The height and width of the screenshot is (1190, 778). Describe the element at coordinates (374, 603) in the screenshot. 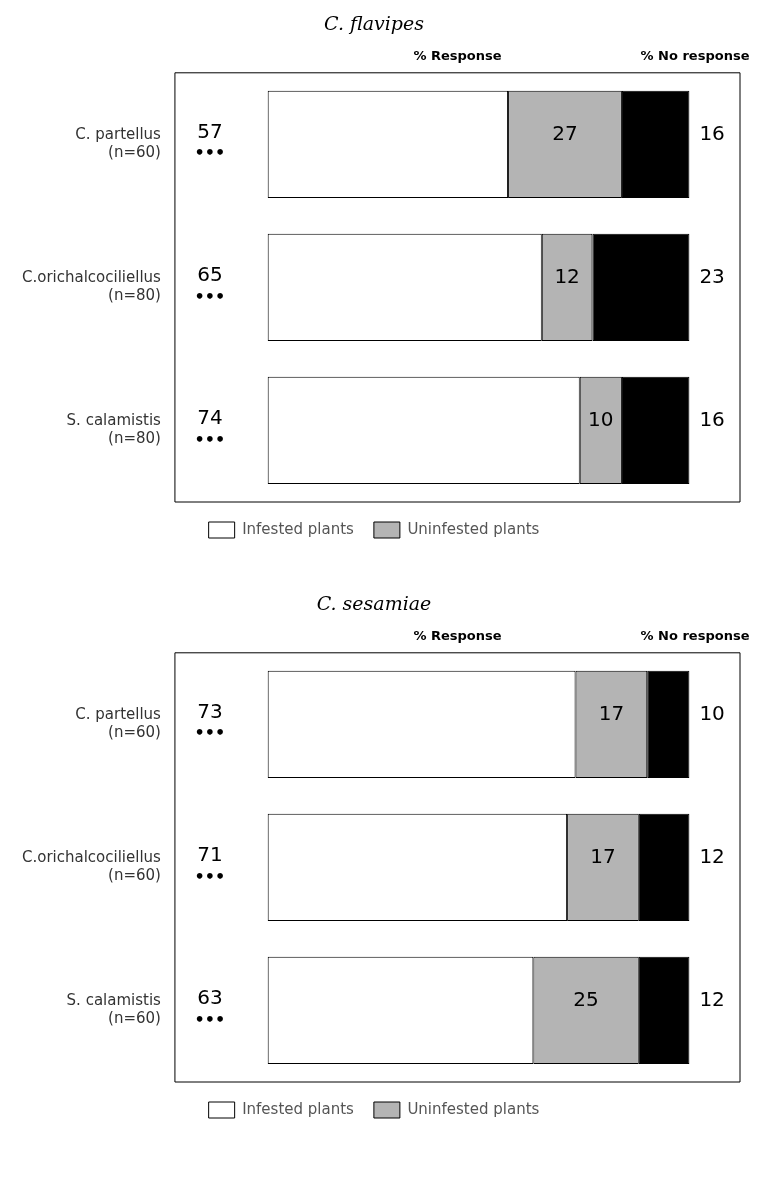

I see `chart-title: C. sesamiae` at that location.